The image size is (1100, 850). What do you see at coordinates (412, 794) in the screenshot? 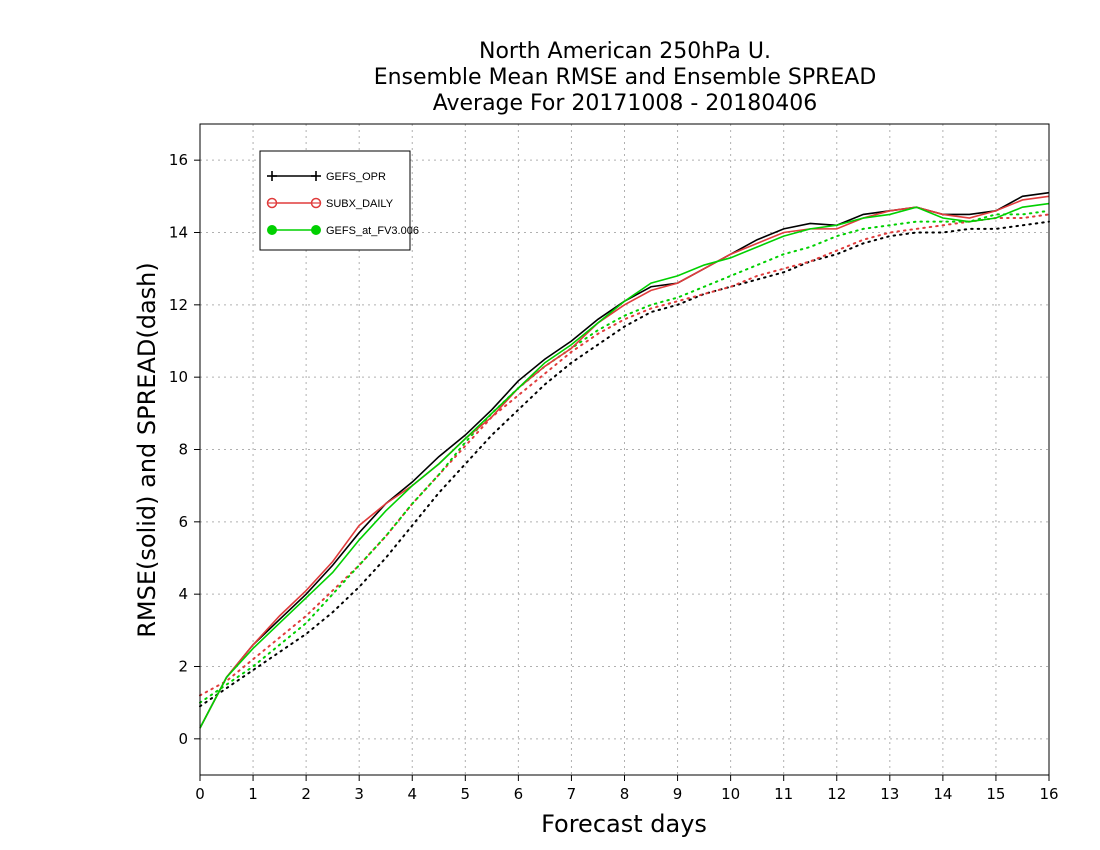
I see `x-tick-label: 4` at bounding box center [412, 794].